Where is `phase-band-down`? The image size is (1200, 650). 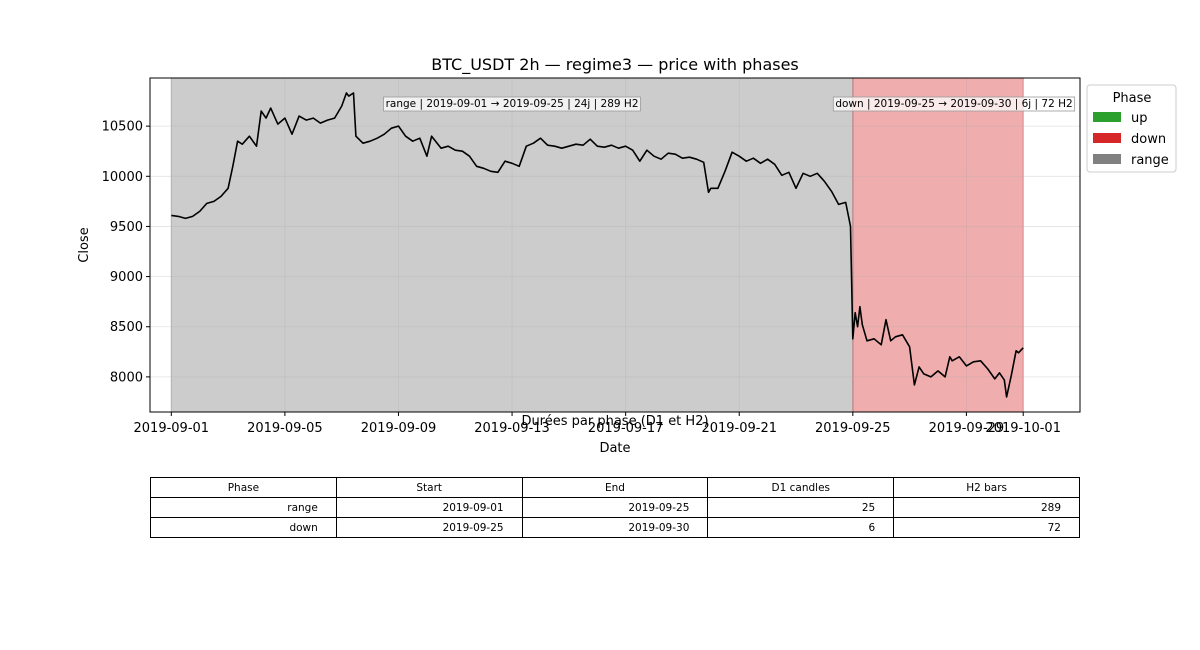
phase-band-down is located at coordinates (938, 245).